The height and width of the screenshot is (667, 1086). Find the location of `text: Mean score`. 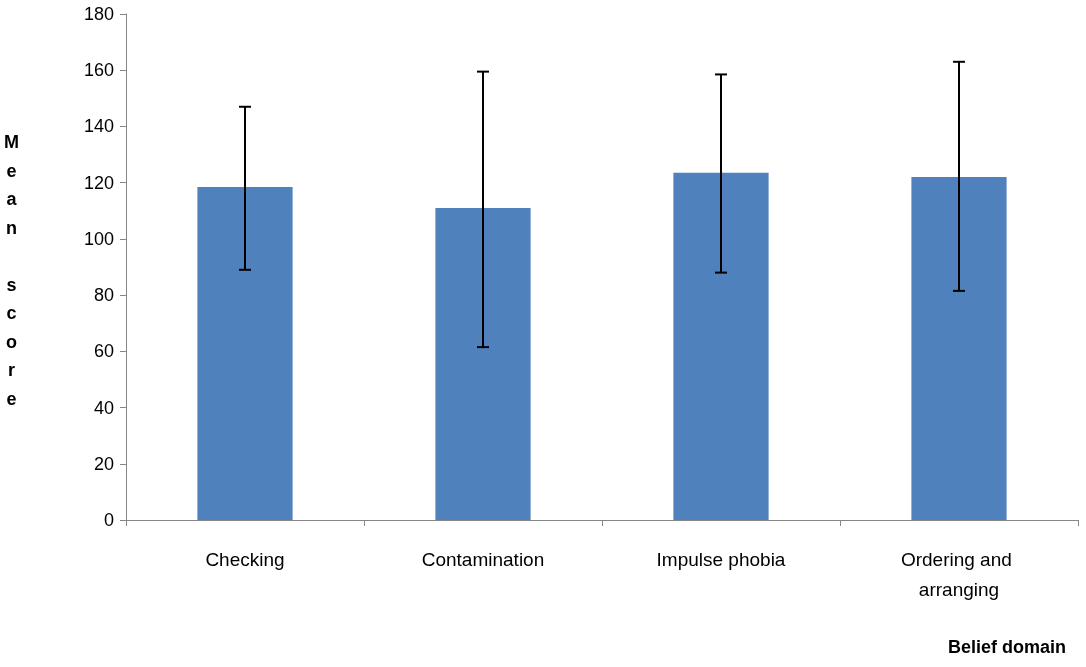

text: Mean score is located at coordinates (11, 270).